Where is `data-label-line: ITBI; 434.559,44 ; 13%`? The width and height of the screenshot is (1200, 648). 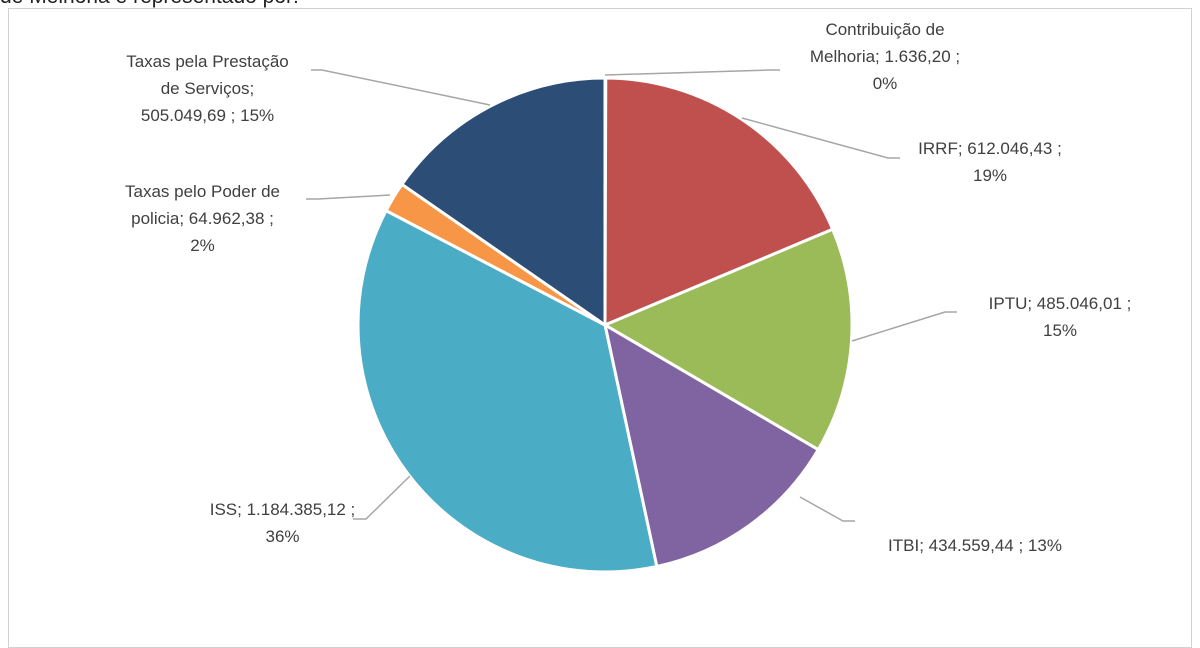
data-label-line: ITBI; 434.559,44 ; 13% is located at coordinates (975, 545).